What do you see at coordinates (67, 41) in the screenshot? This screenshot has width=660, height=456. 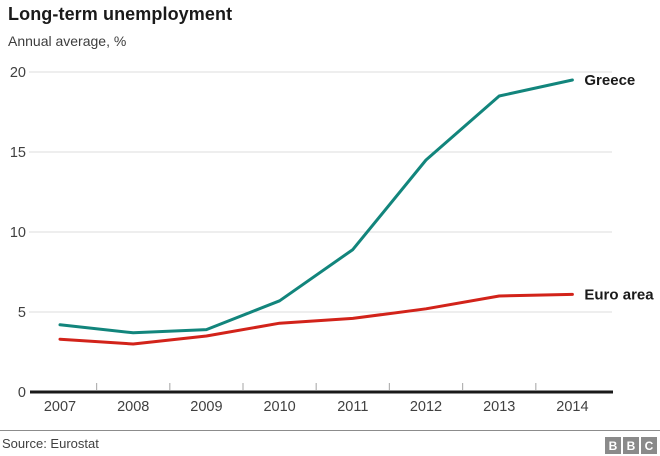 I see `chart-subtitle: Annual average, %` at bounding box center [67, 41].